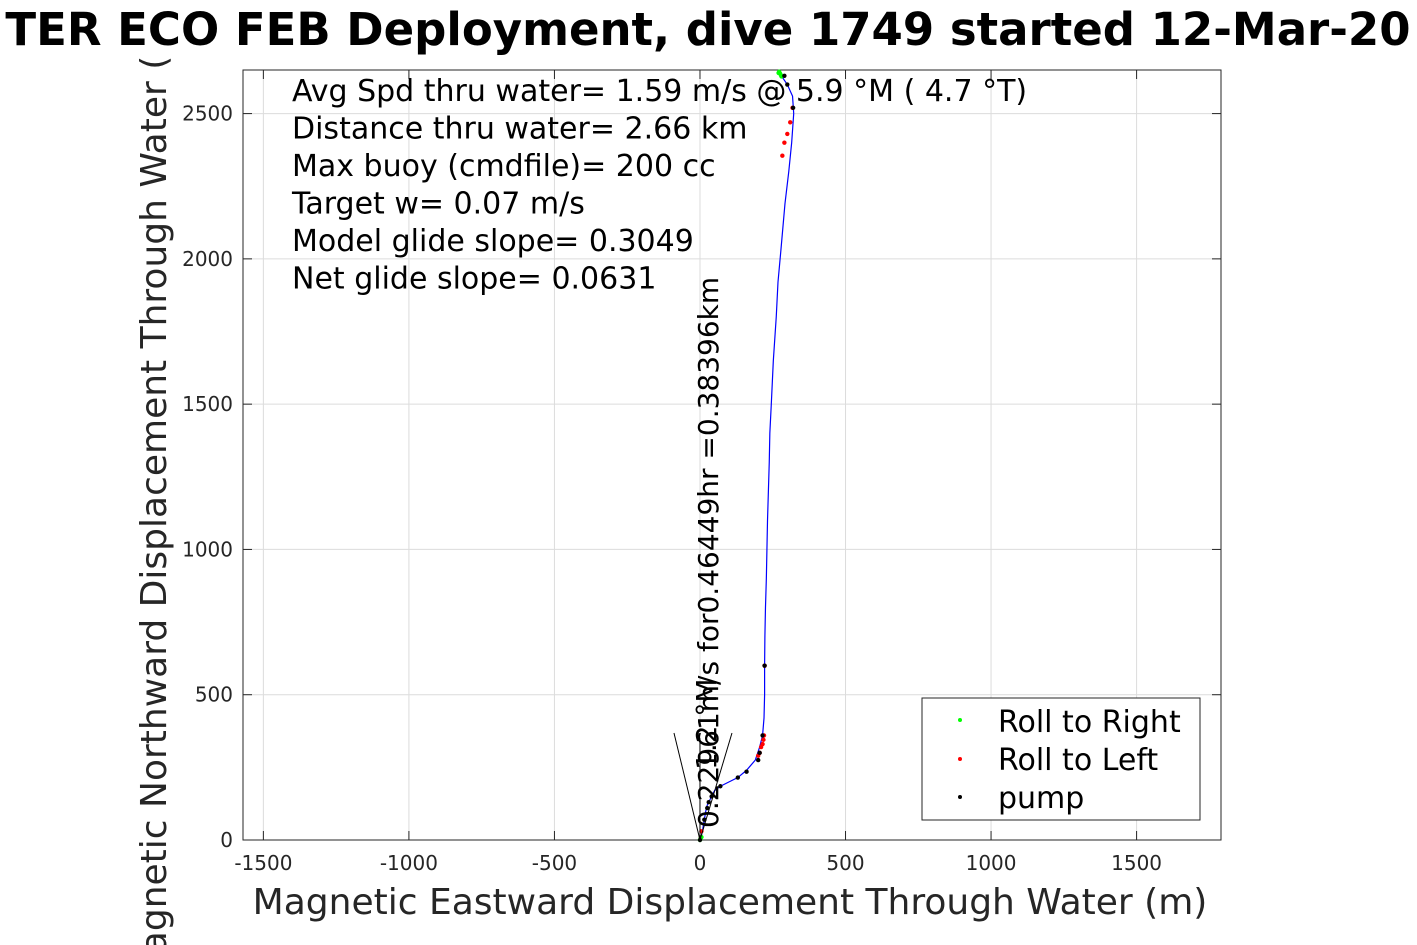  What do you see at coordinates (519, 129) in the screenshot?
I see `stats-annotation-line: Distance thru water= 2.66 km` at bounding box center [519, 129].